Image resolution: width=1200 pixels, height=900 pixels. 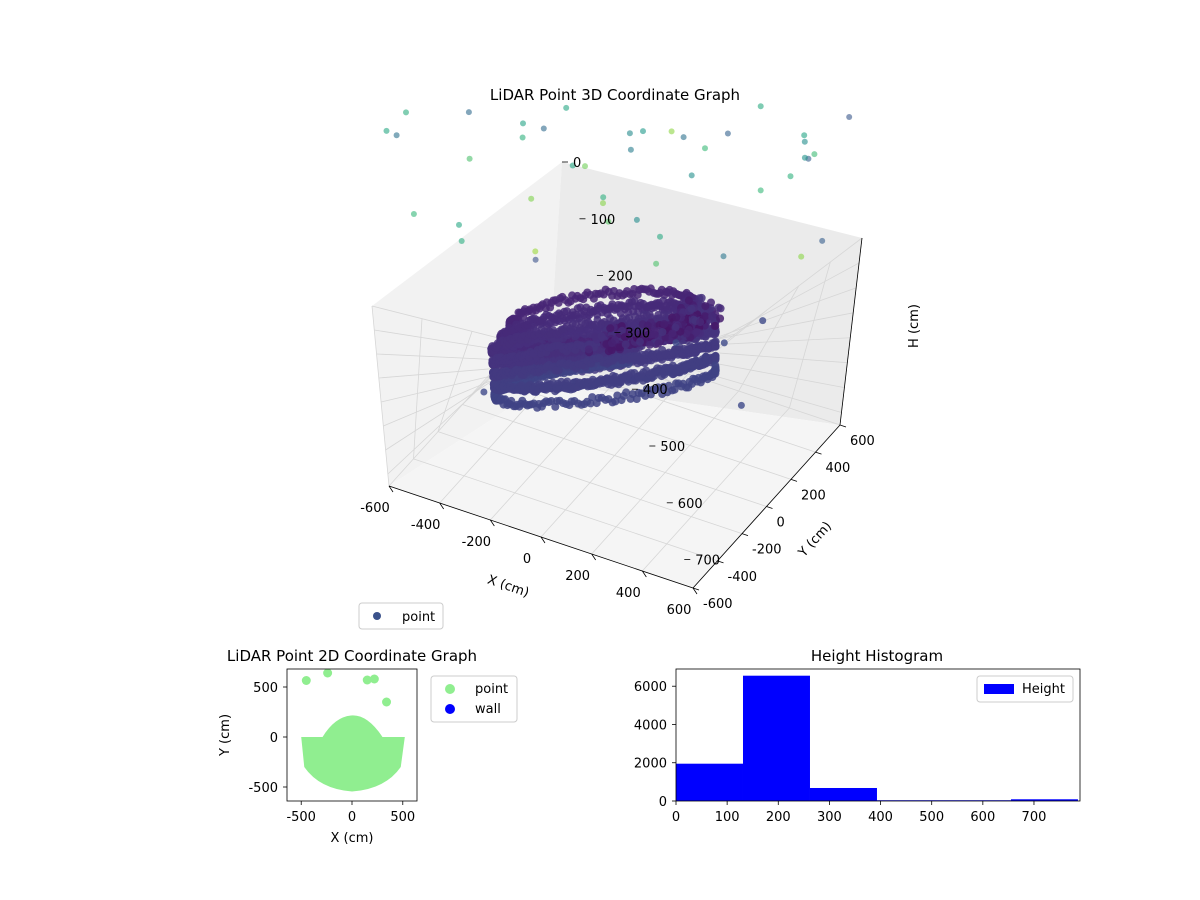 I want to click on z-tick-label: 300, so click(x=637, y=333).